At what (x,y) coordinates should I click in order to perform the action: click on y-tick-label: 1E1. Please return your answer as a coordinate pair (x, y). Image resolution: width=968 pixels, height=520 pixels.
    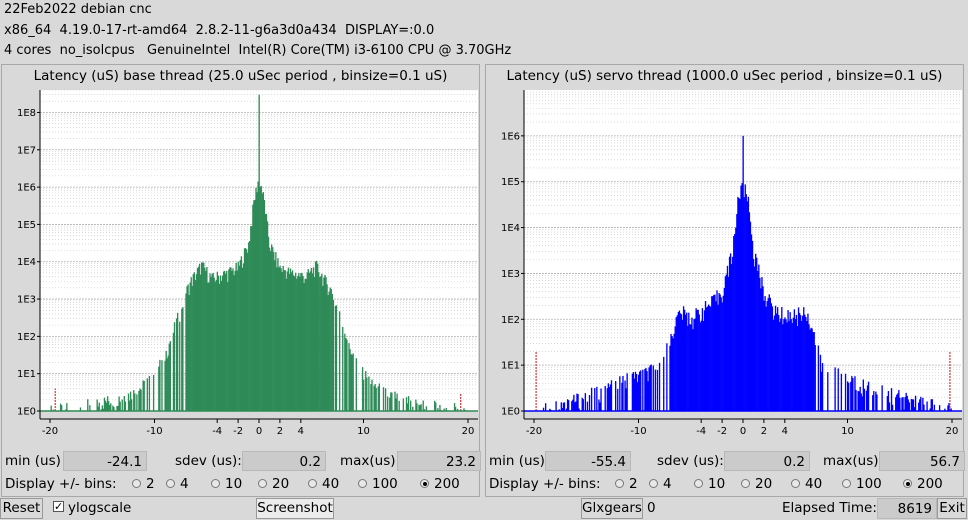
    Looking at the image, I should click on (26, 374).